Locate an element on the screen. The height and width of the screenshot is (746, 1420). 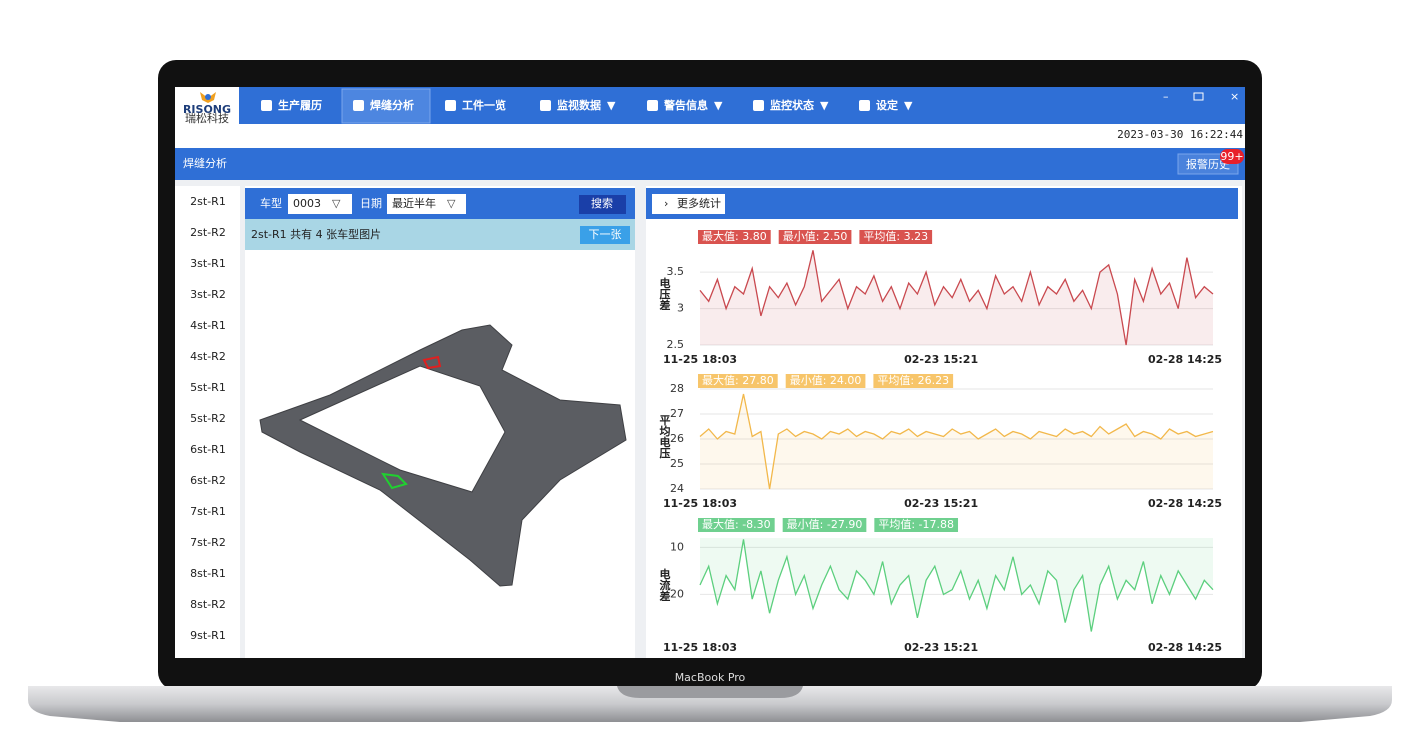
station-item: 8st-R1 is located at coordinates (208, 573).